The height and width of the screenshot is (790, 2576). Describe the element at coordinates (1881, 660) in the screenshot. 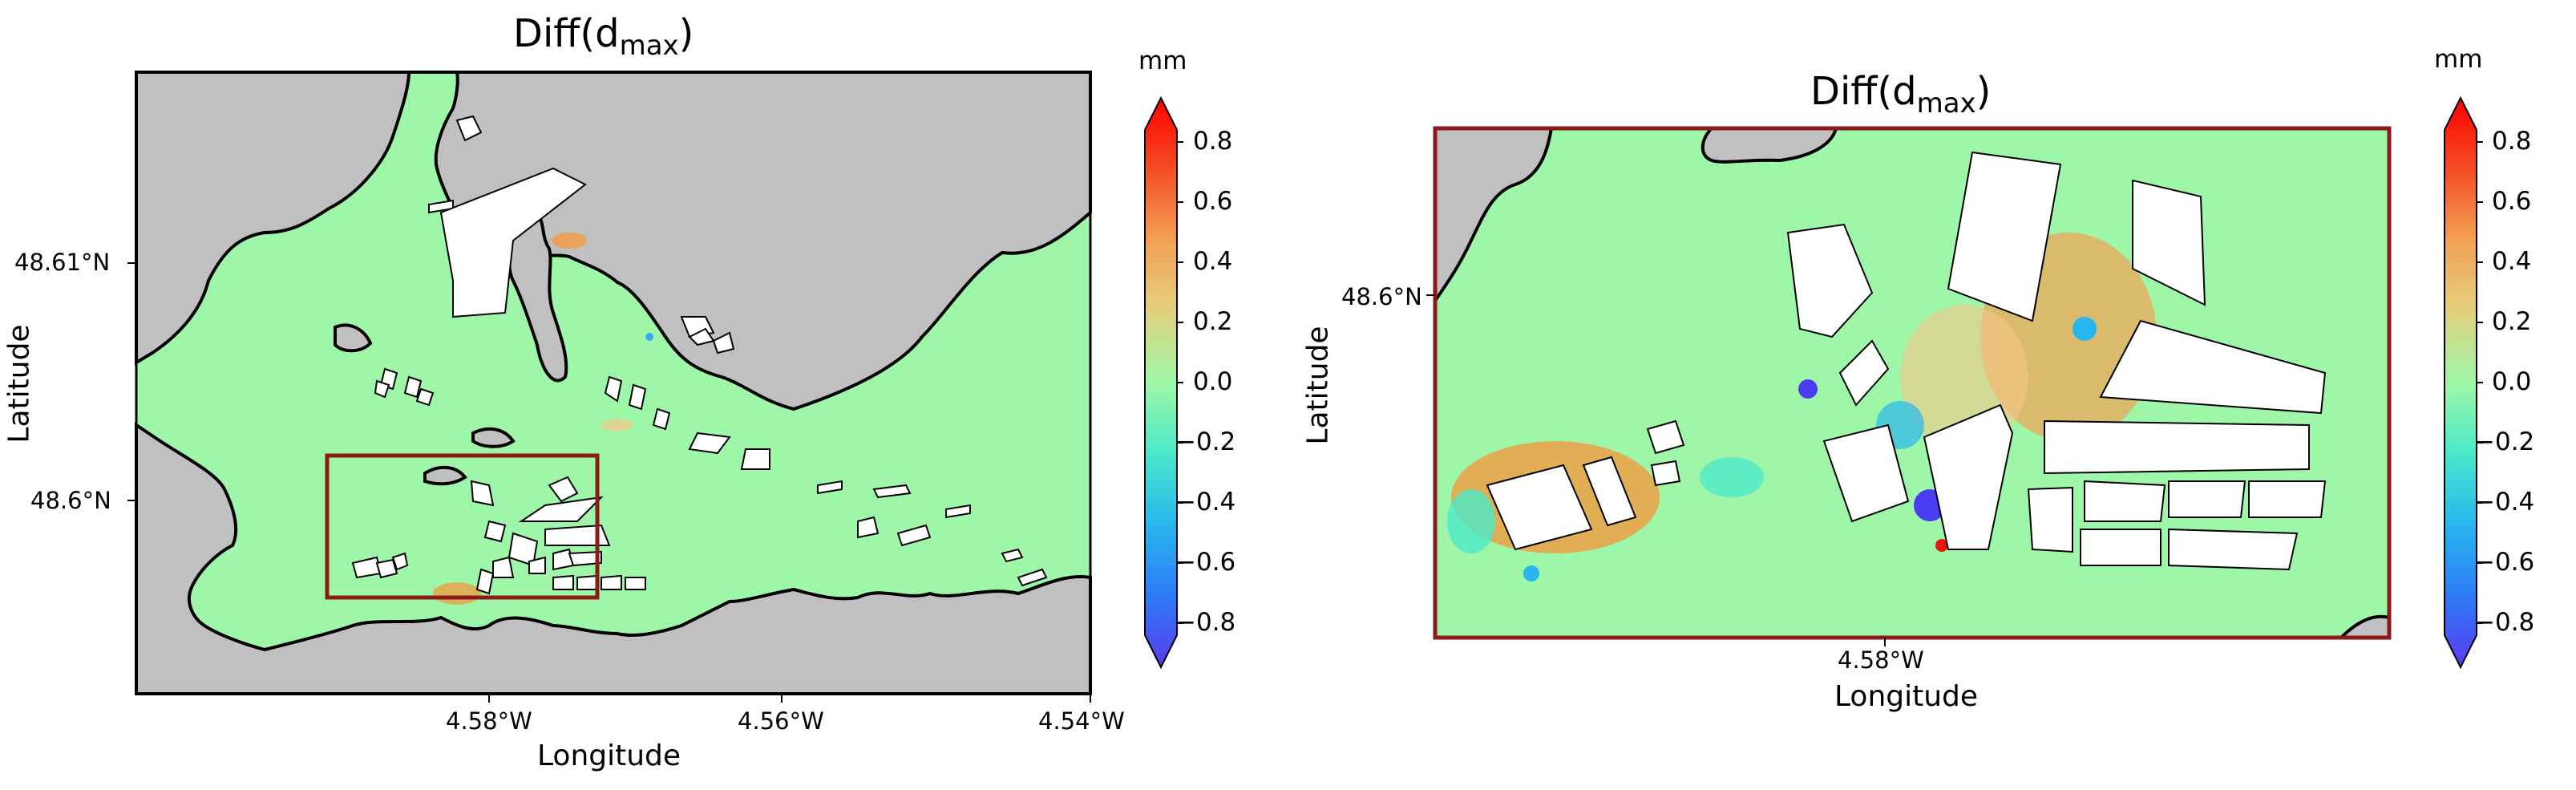

I see `right-xtick-label: 4.58°W` at that location.